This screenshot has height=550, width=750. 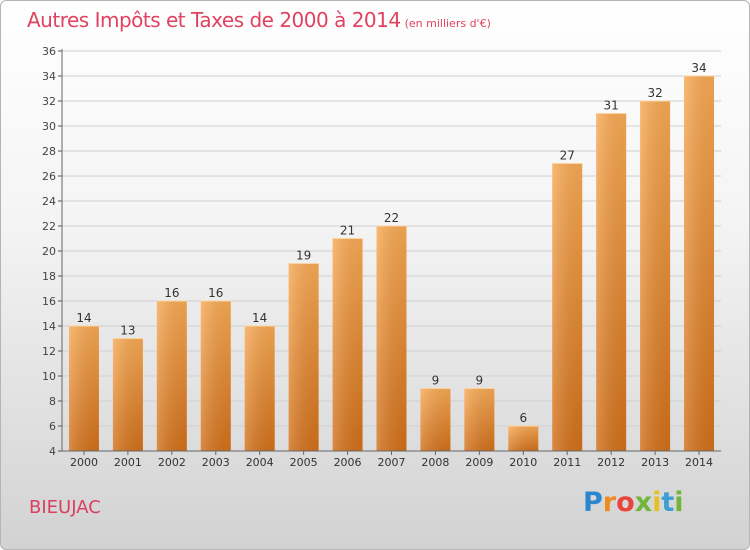 I want to click on y-tick-label: 22, so click(x=49, y=226).